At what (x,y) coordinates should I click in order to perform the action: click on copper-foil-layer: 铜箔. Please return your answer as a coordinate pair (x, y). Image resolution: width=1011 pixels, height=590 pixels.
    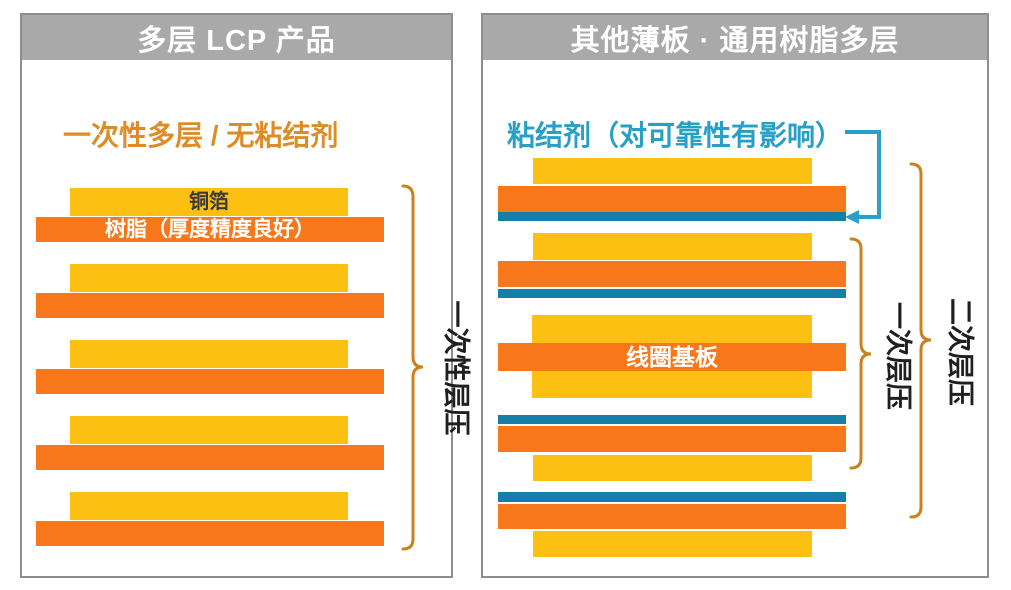
    Looking at the image, I should click on (209, 202).